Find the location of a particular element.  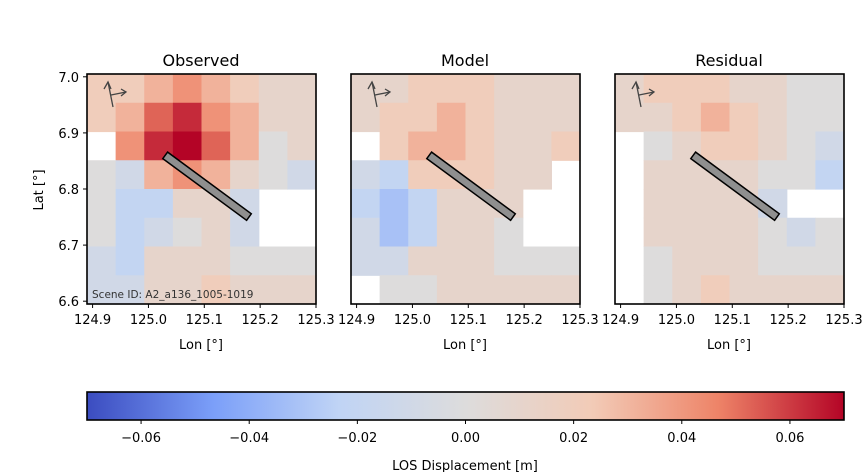

heatmap-cell-C7 is located at coordinates (423, 261).